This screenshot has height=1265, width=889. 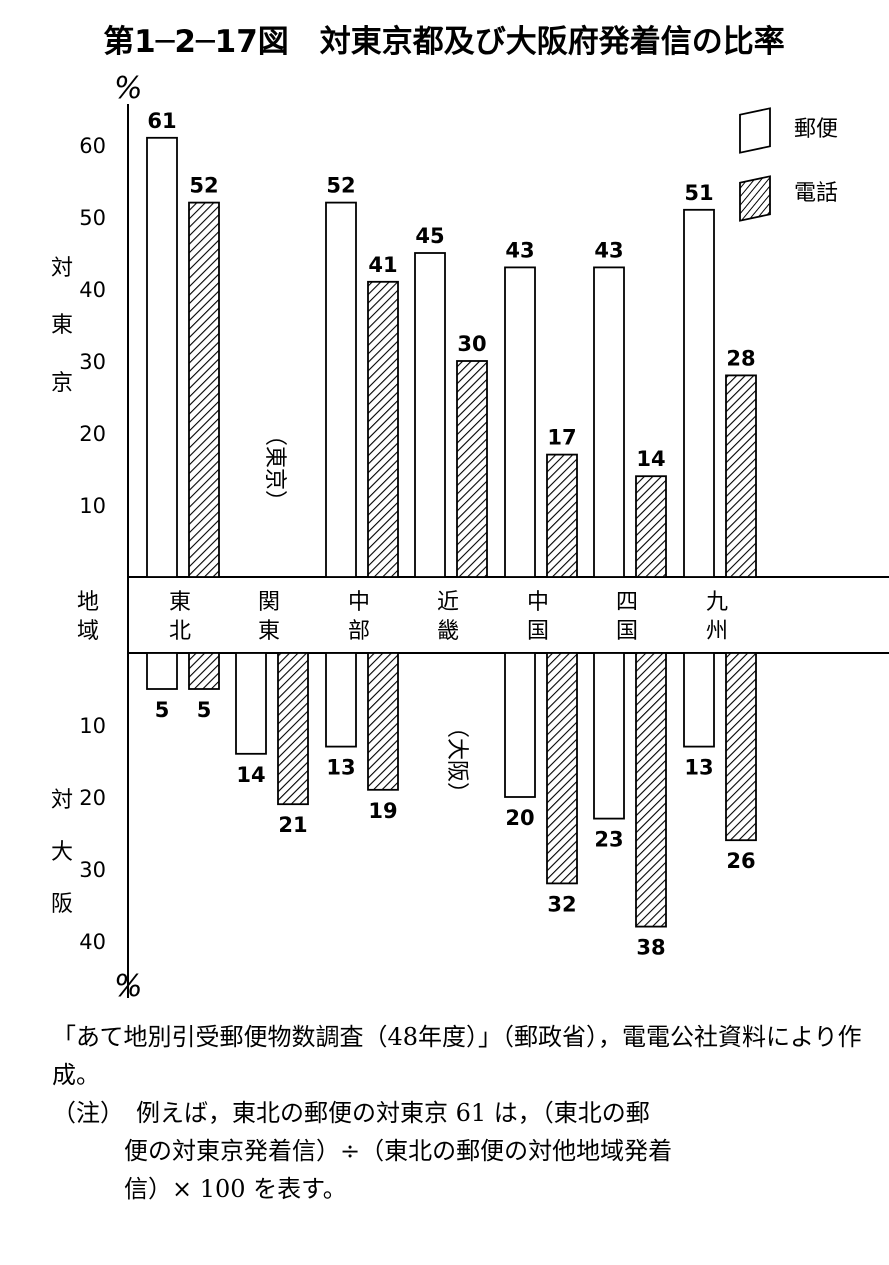 I want to click on value-label-phone-tokyo-4: 17, so click(x=561, y=438).